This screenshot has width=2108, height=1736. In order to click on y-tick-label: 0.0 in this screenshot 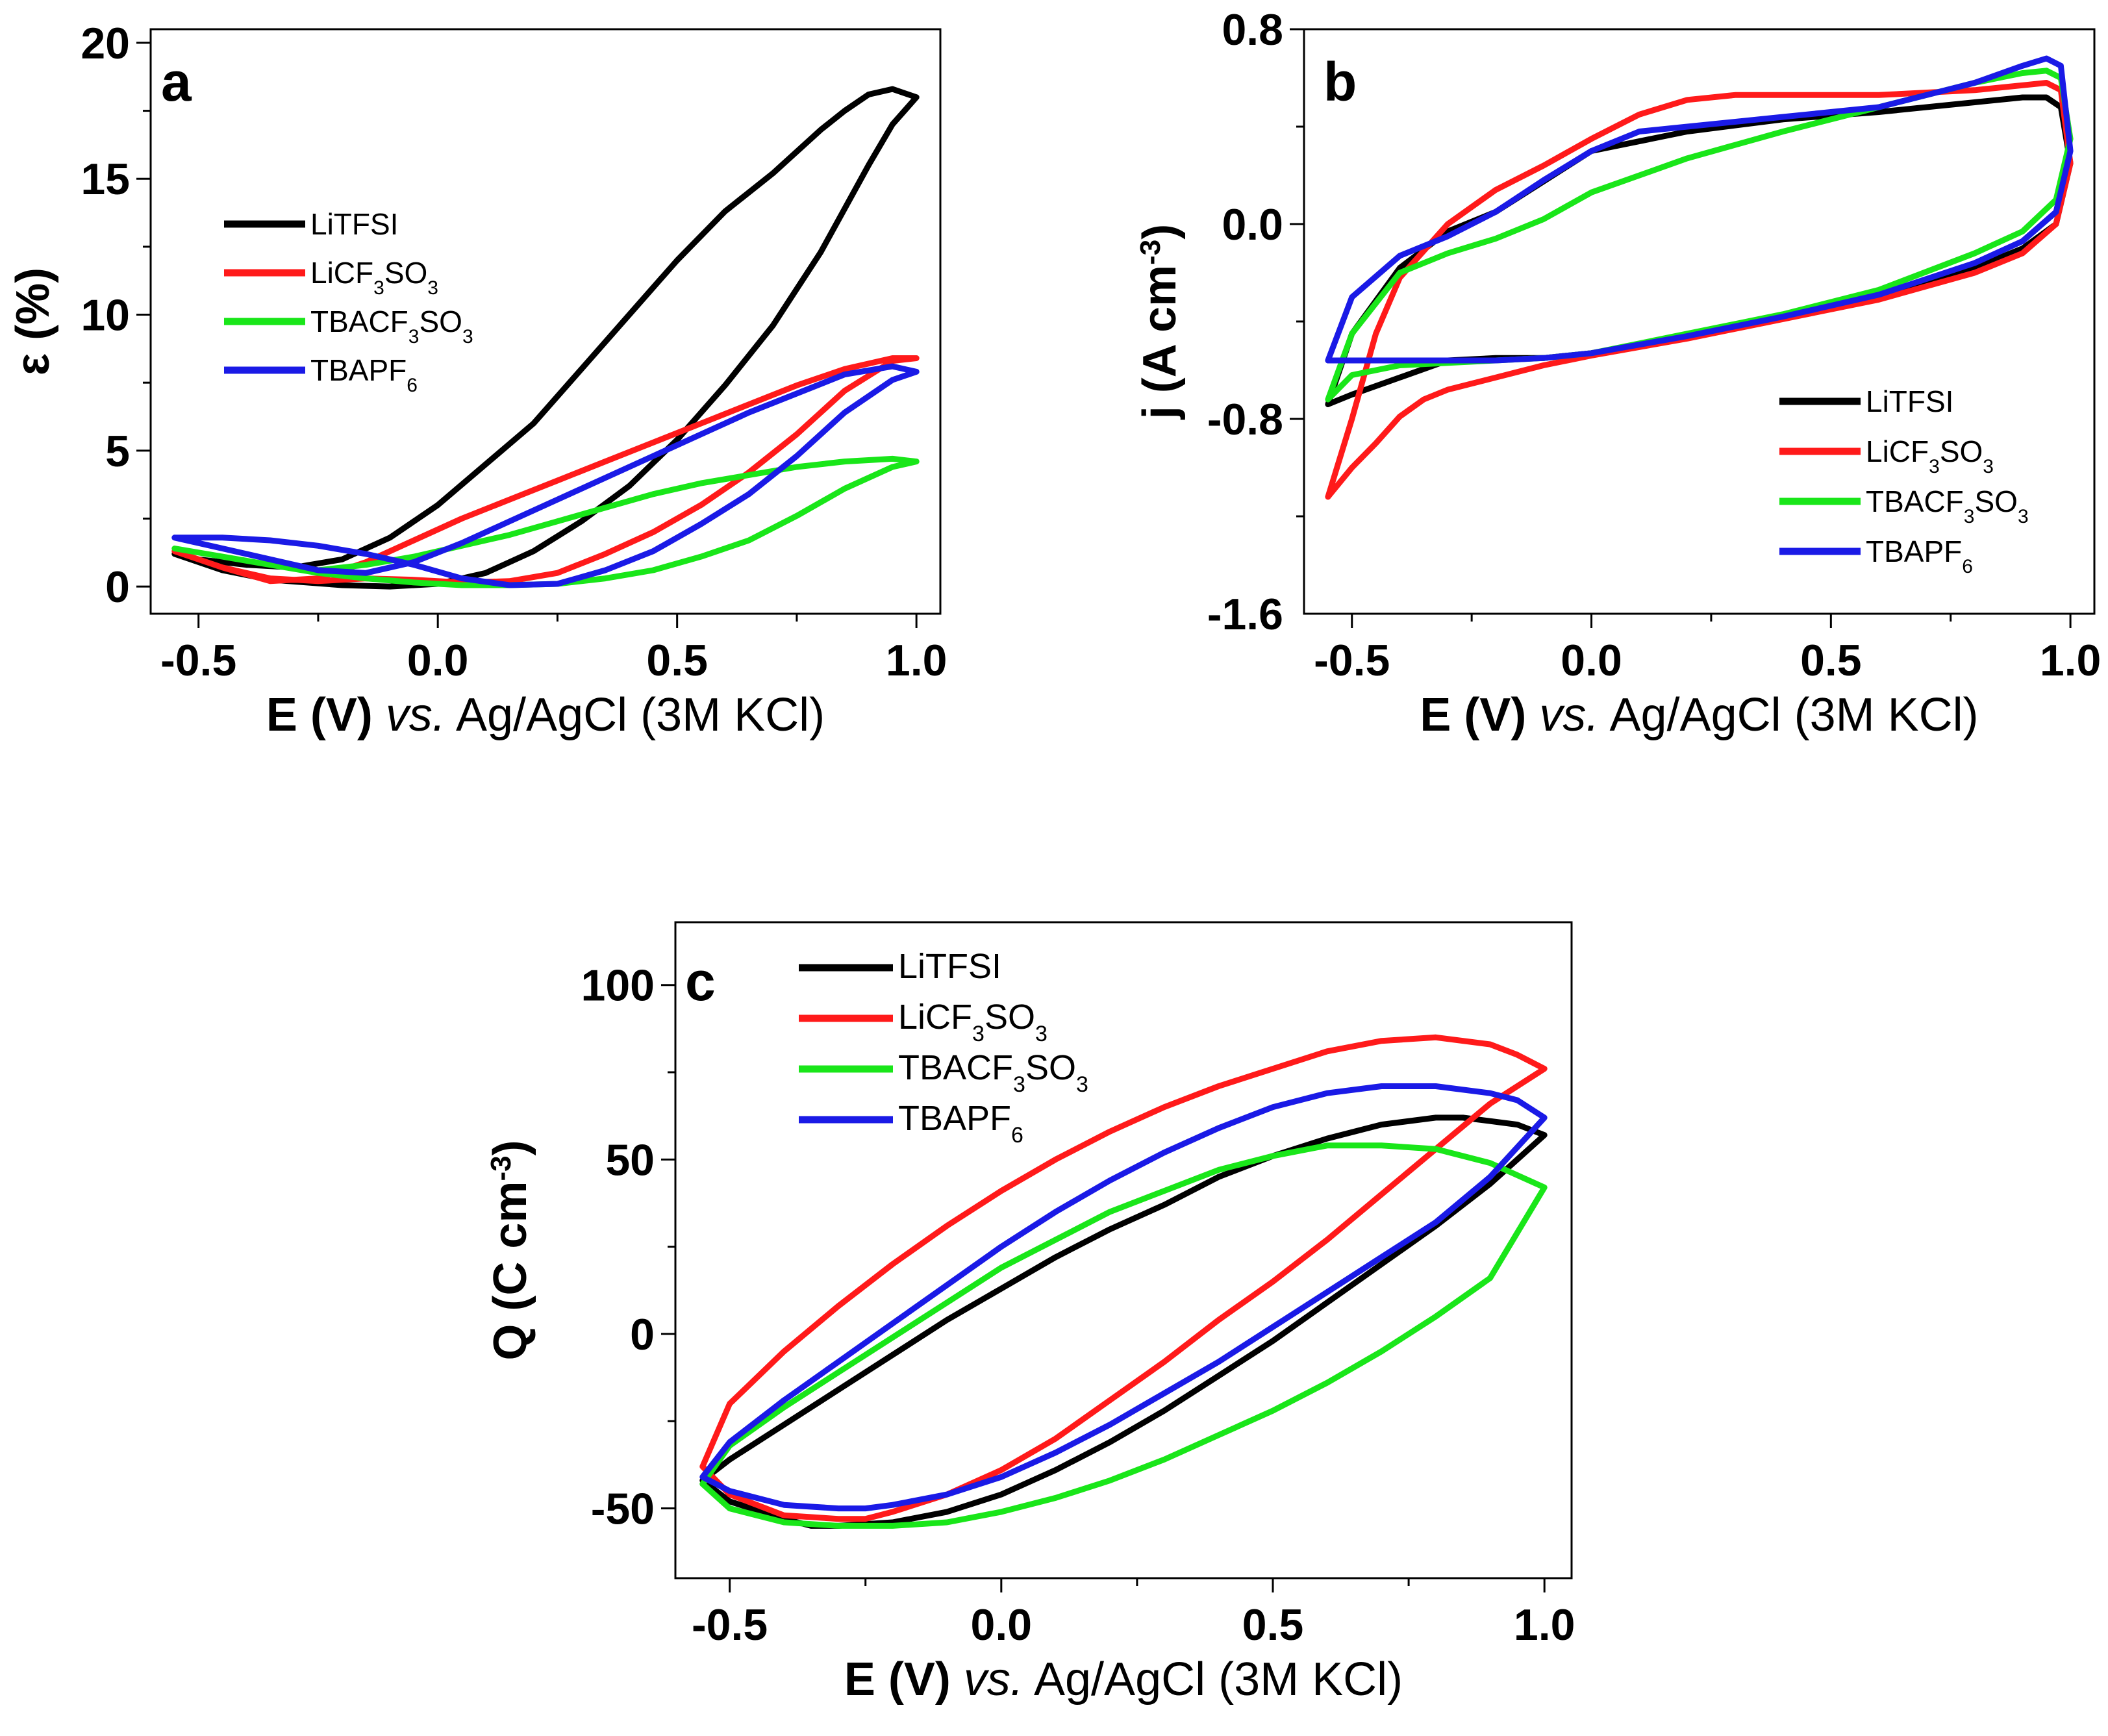, I will do `click(1252, 224)`.